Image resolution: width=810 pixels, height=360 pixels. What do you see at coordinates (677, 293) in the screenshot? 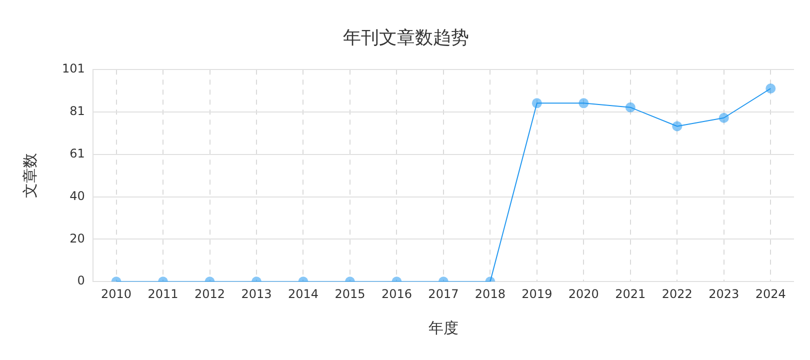
I see `x-tick-label: 2022` at bounding box center [677, 293].